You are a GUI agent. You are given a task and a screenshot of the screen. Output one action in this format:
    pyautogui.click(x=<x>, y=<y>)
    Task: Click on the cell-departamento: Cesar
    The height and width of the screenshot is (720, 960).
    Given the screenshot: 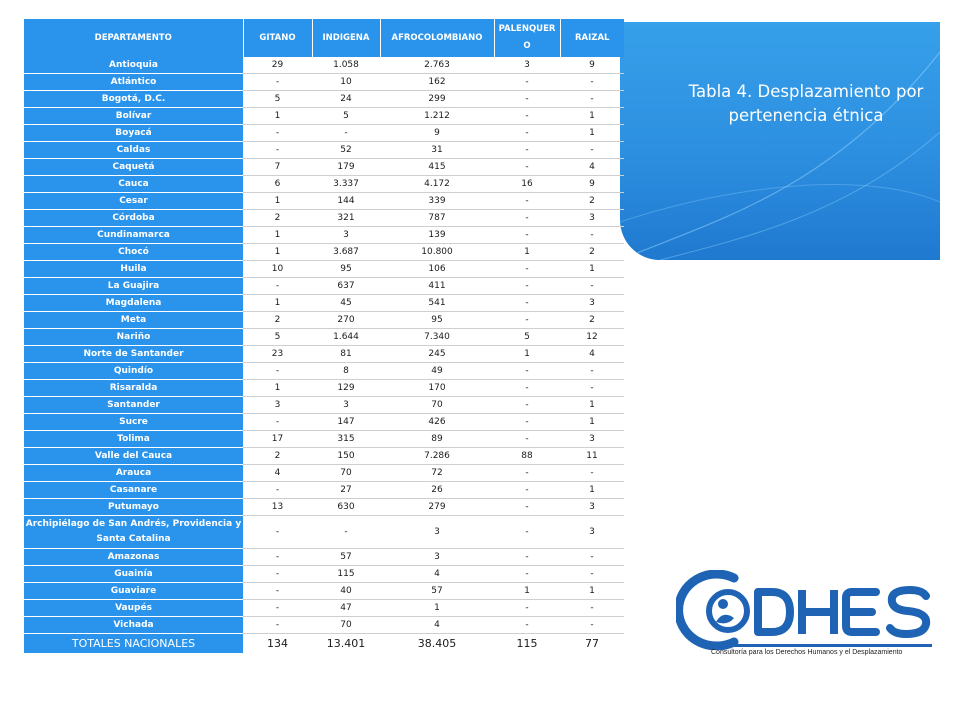 What is the action you would take?
    pyautogui.click(x=133, y=201)
    